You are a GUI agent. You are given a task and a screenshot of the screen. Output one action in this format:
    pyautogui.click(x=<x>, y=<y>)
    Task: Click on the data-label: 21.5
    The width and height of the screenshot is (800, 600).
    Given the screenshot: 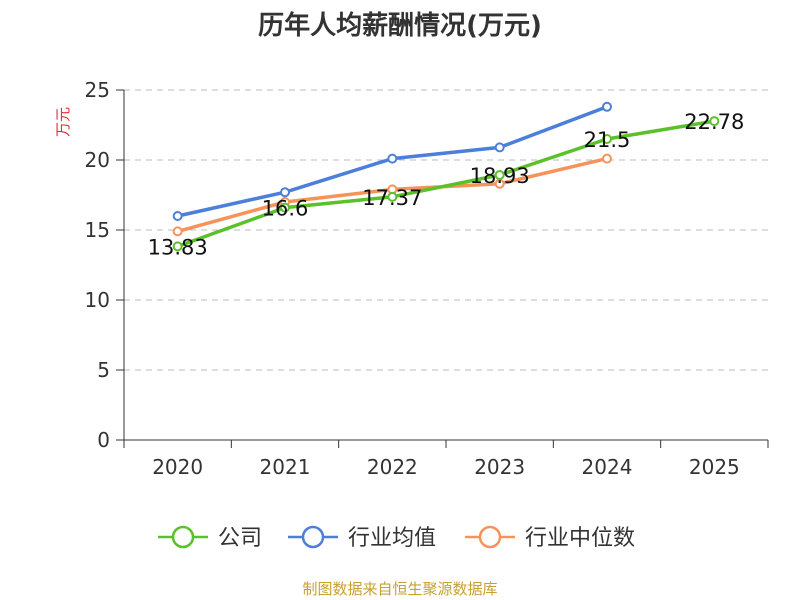 What is the action you would take?
    pyautogui.click(x=607, y=140)
    